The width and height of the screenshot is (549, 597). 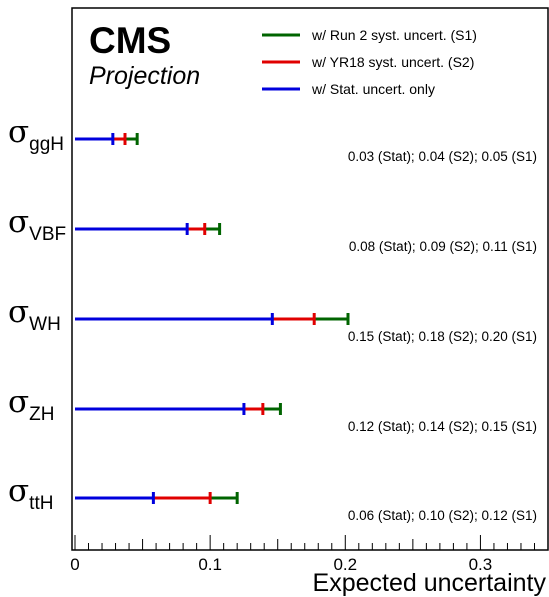 I want to click on legend-label-s1: w/ Run 2 syst. uncert. (S1), so click(x=394, y=35).